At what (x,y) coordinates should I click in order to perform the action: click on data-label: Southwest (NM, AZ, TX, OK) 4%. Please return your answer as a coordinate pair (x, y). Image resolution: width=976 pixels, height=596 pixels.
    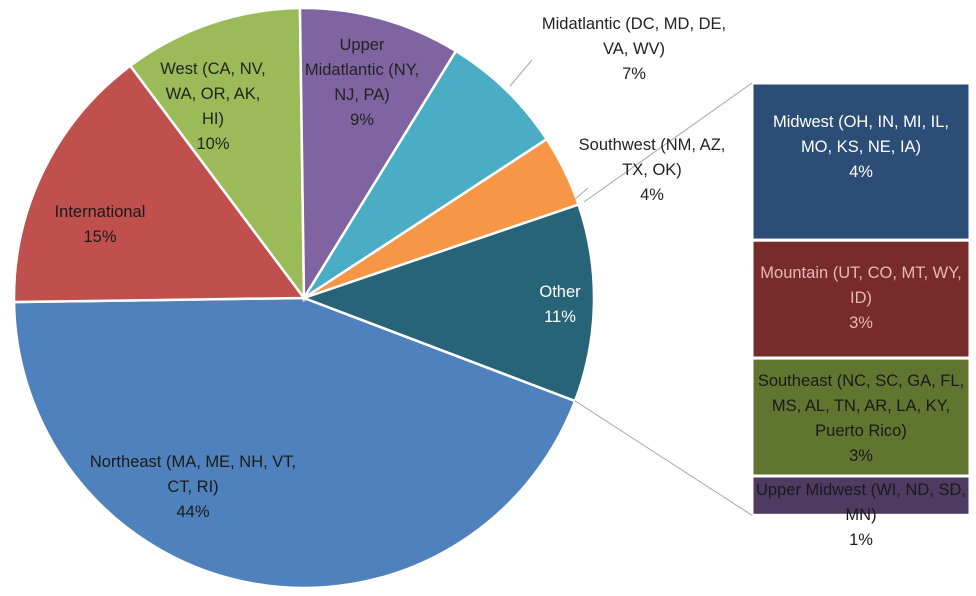
    Looking at the image, I should click on (652, 170).